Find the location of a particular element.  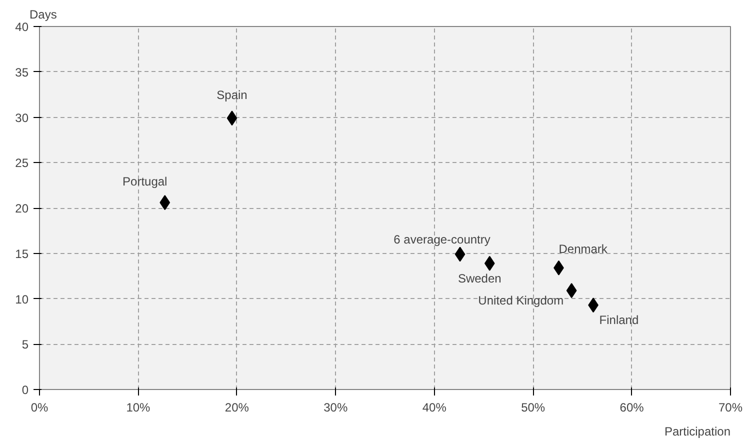

annotation: Portugal is located at coordinates (145, 181).